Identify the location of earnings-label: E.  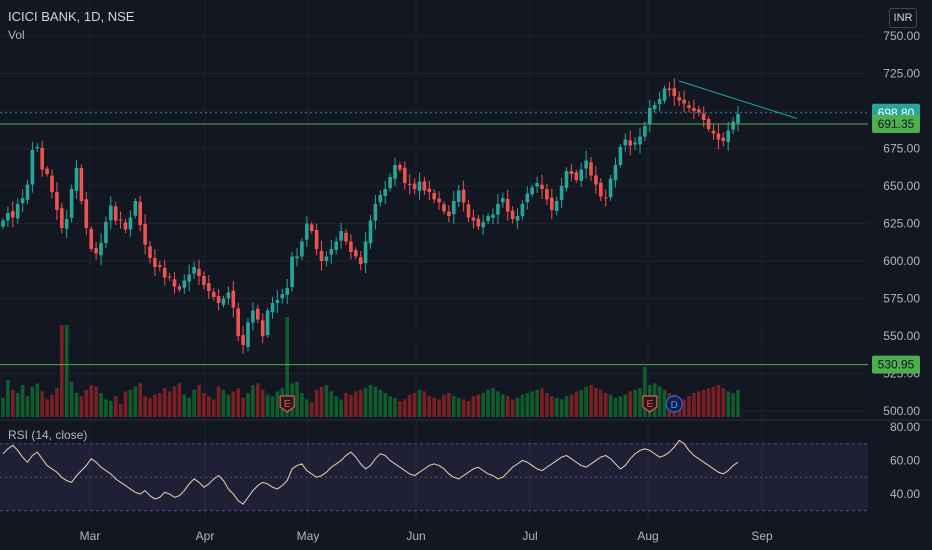
(287, 404).